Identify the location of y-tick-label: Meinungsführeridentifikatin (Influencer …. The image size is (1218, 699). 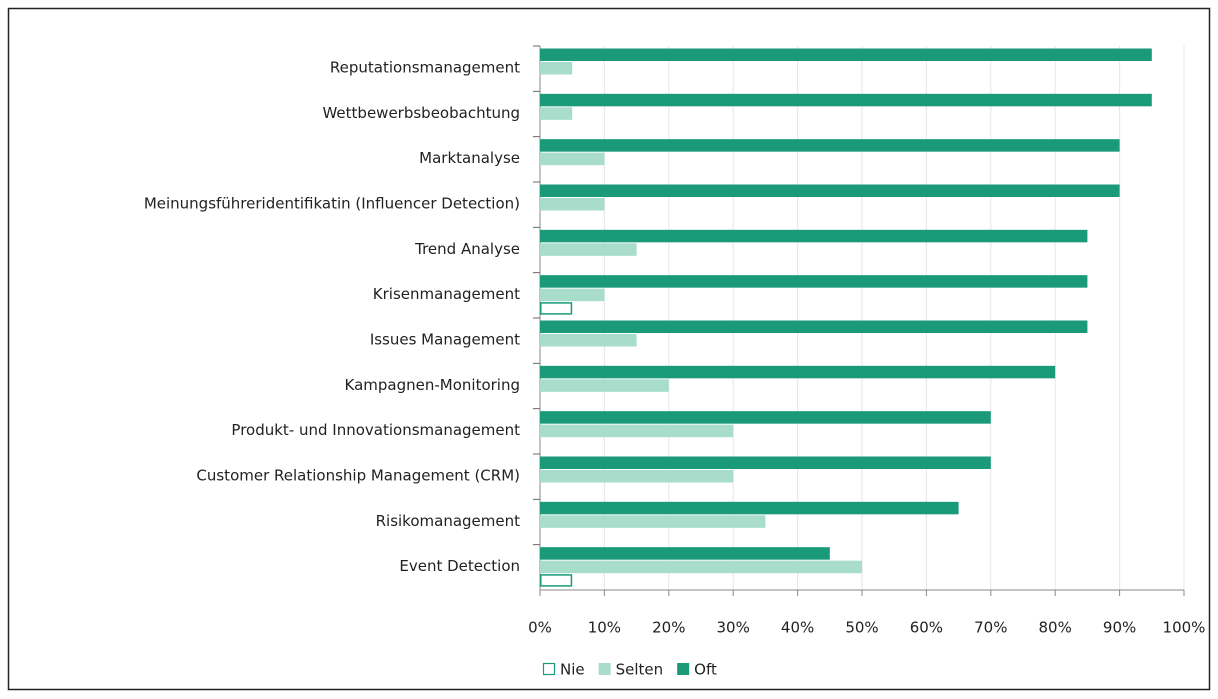
(332, 204).